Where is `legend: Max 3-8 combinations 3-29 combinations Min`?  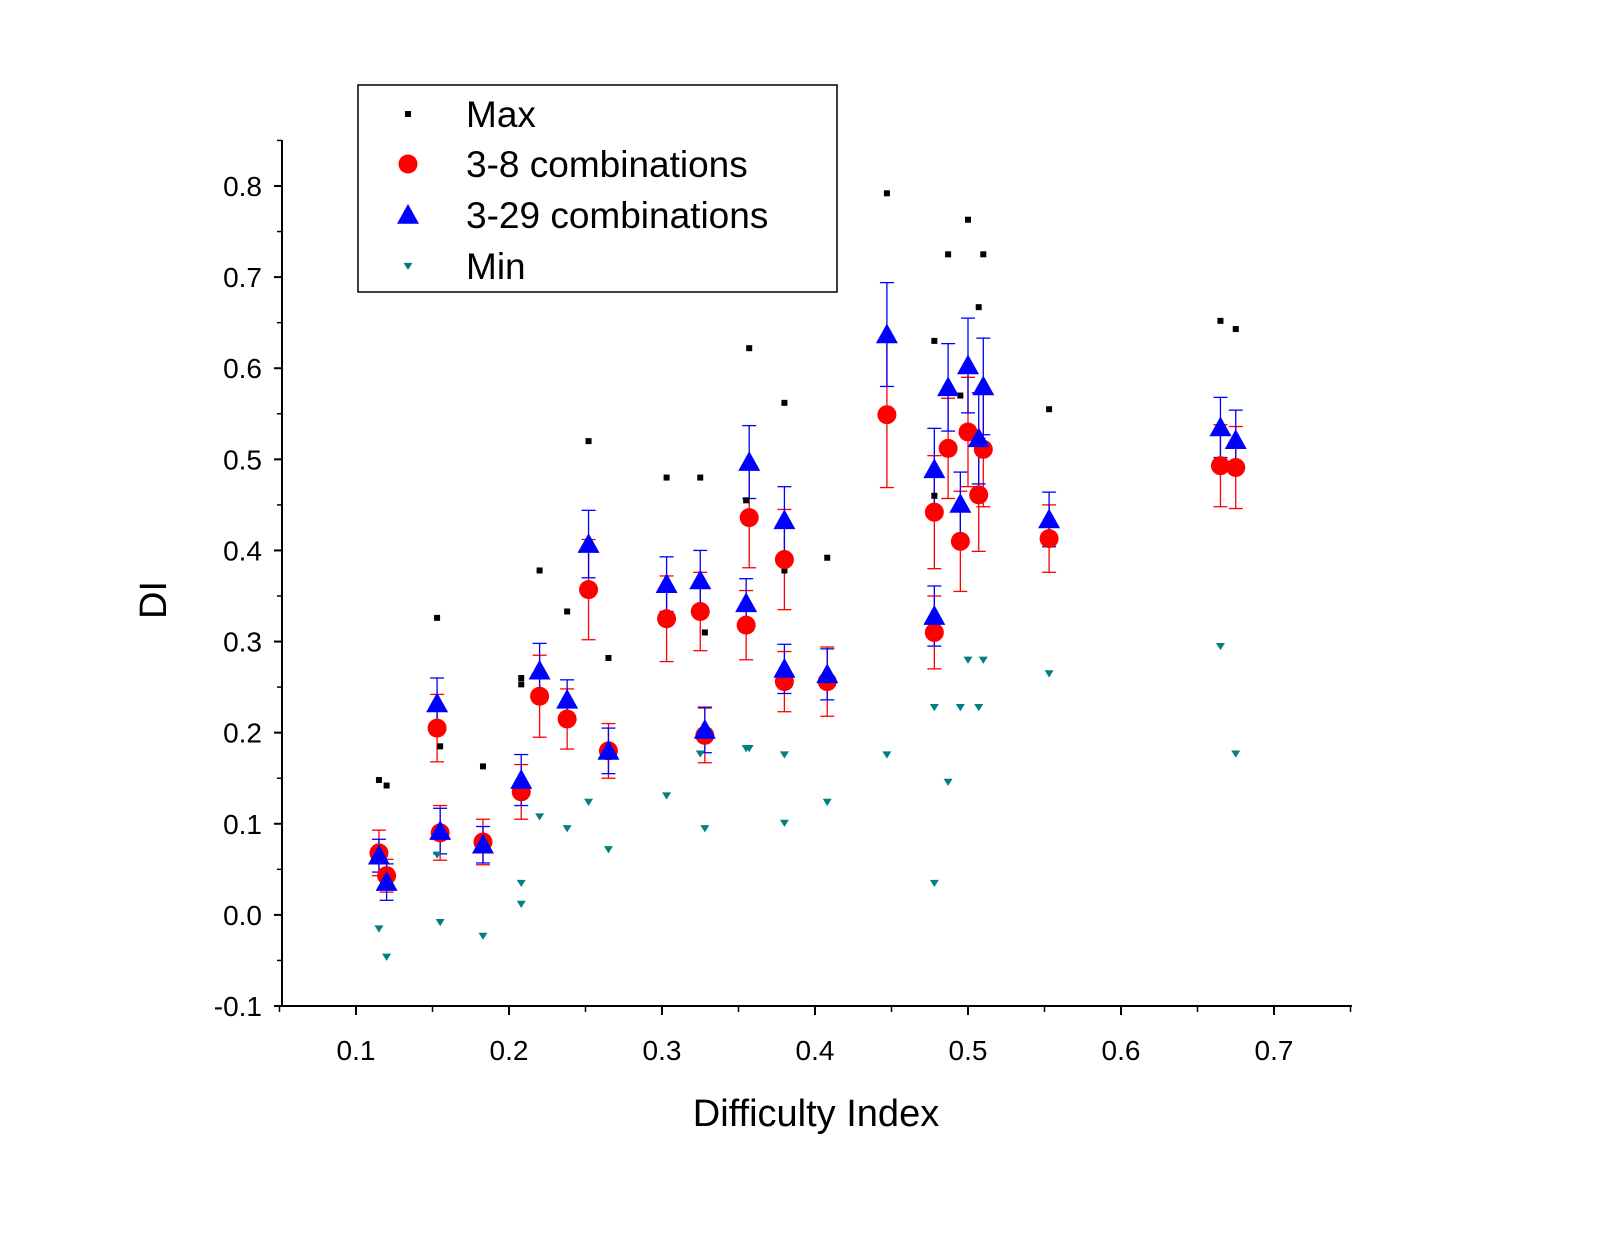
legend: Max 3-8 combinations 3-29 combinations Min is located at coordinates (597, 188).